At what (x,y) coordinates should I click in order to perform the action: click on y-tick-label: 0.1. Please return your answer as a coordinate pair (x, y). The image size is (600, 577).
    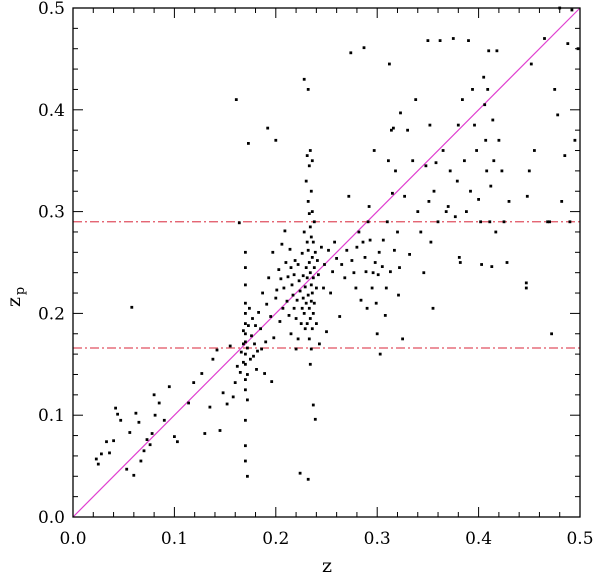
    Looking at the image, I should click on (51, 416).